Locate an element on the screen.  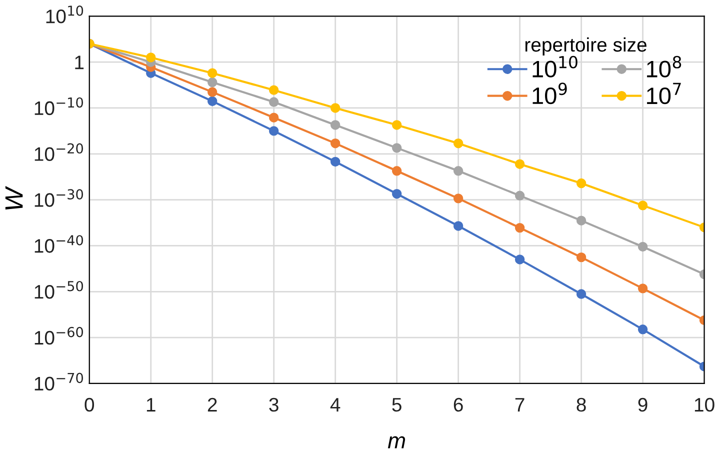
x-tick-label: 4 is located at coordinates (335, 405).